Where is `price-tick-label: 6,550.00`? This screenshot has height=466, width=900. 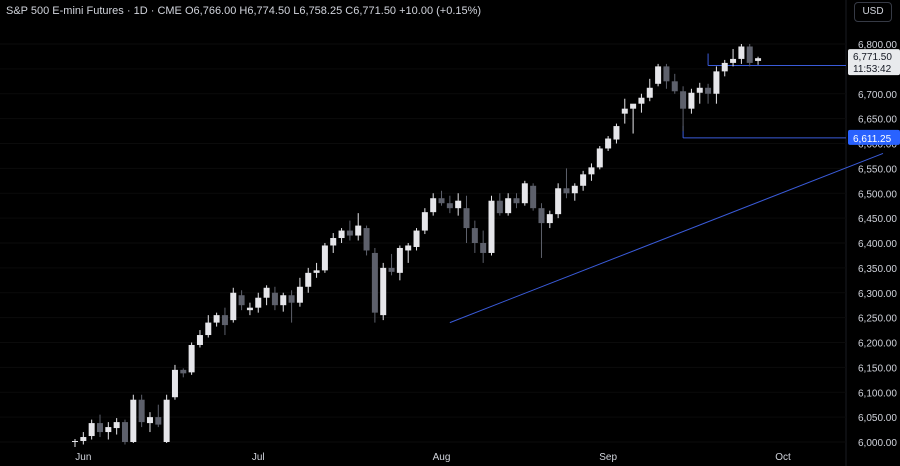 price-tick-label: 6,550.00 is located at coordinates (877, 169).